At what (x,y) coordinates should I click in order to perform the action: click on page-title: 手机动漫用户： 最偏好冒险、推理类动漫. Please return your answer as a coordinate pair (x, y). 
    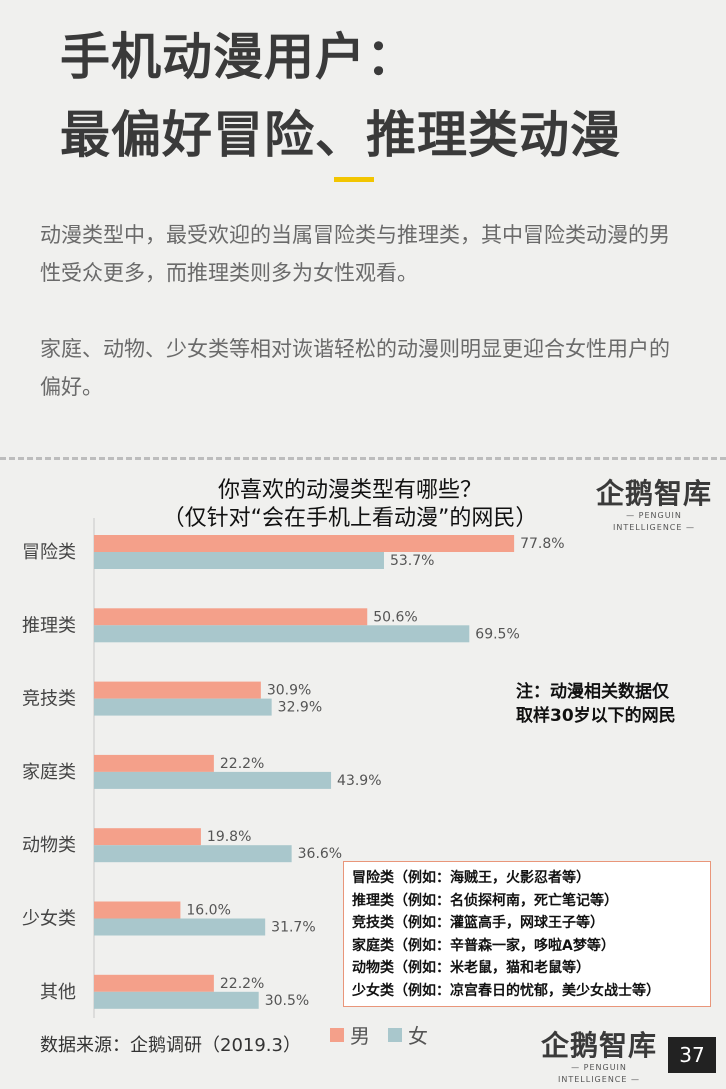
    Looking at the image, I should click on (340, 96).